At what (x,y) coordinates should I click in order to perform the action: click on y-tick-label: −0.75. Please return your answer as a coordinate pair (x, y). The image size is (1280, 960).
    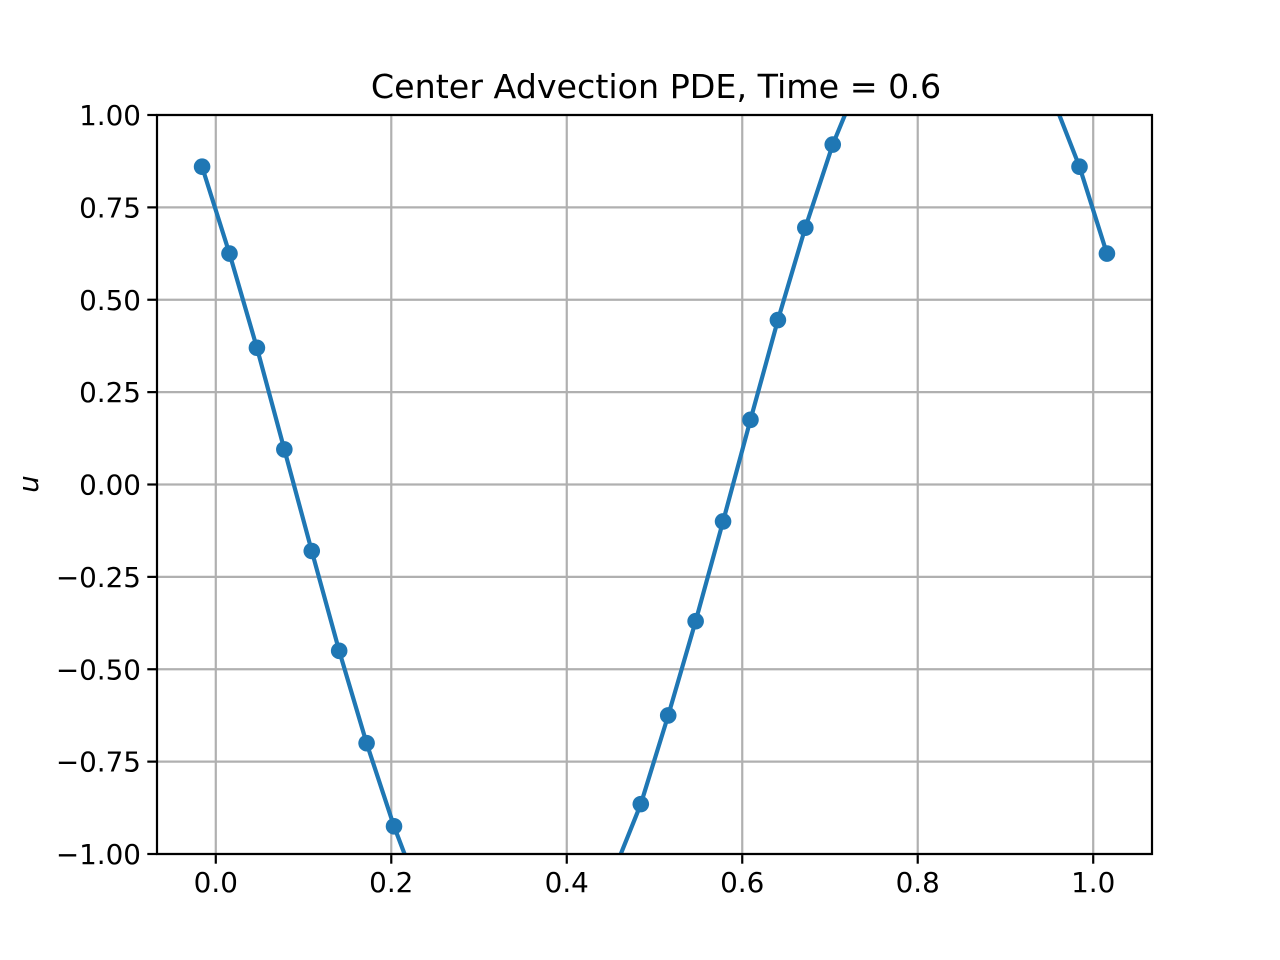
    Looking at the image, I should click on (98, 762).